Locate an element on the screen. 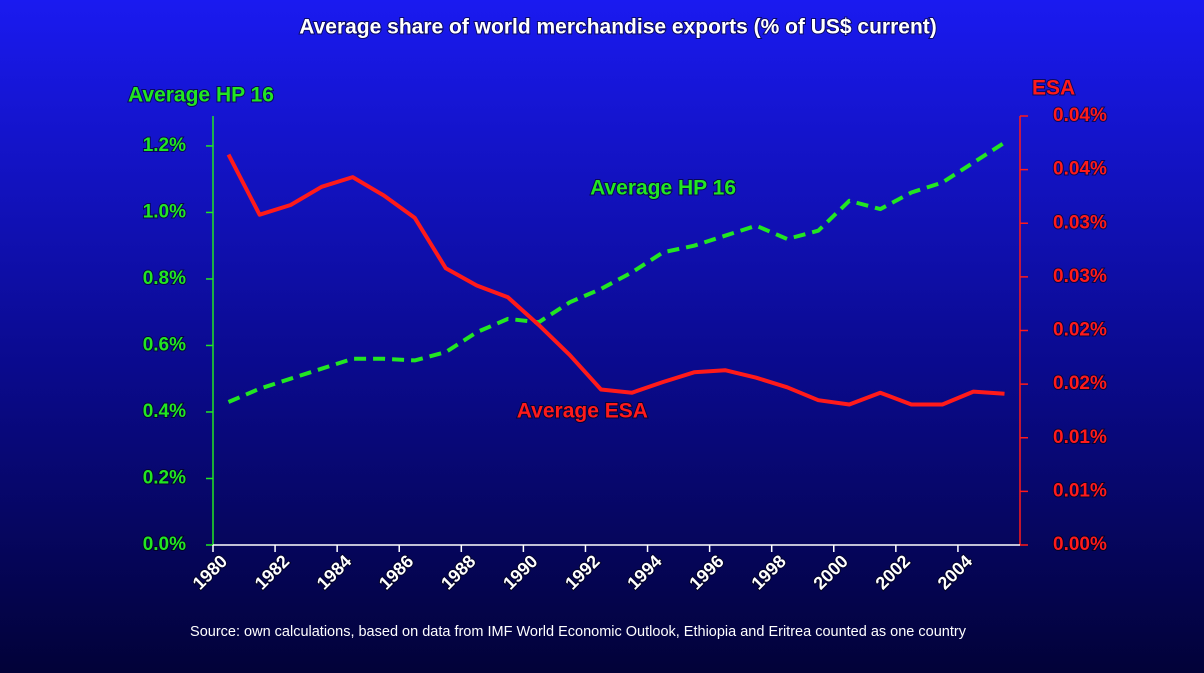 This screenshot has height=673, width=1204. annotation: Average ESA is located at coordinates (582, 411).